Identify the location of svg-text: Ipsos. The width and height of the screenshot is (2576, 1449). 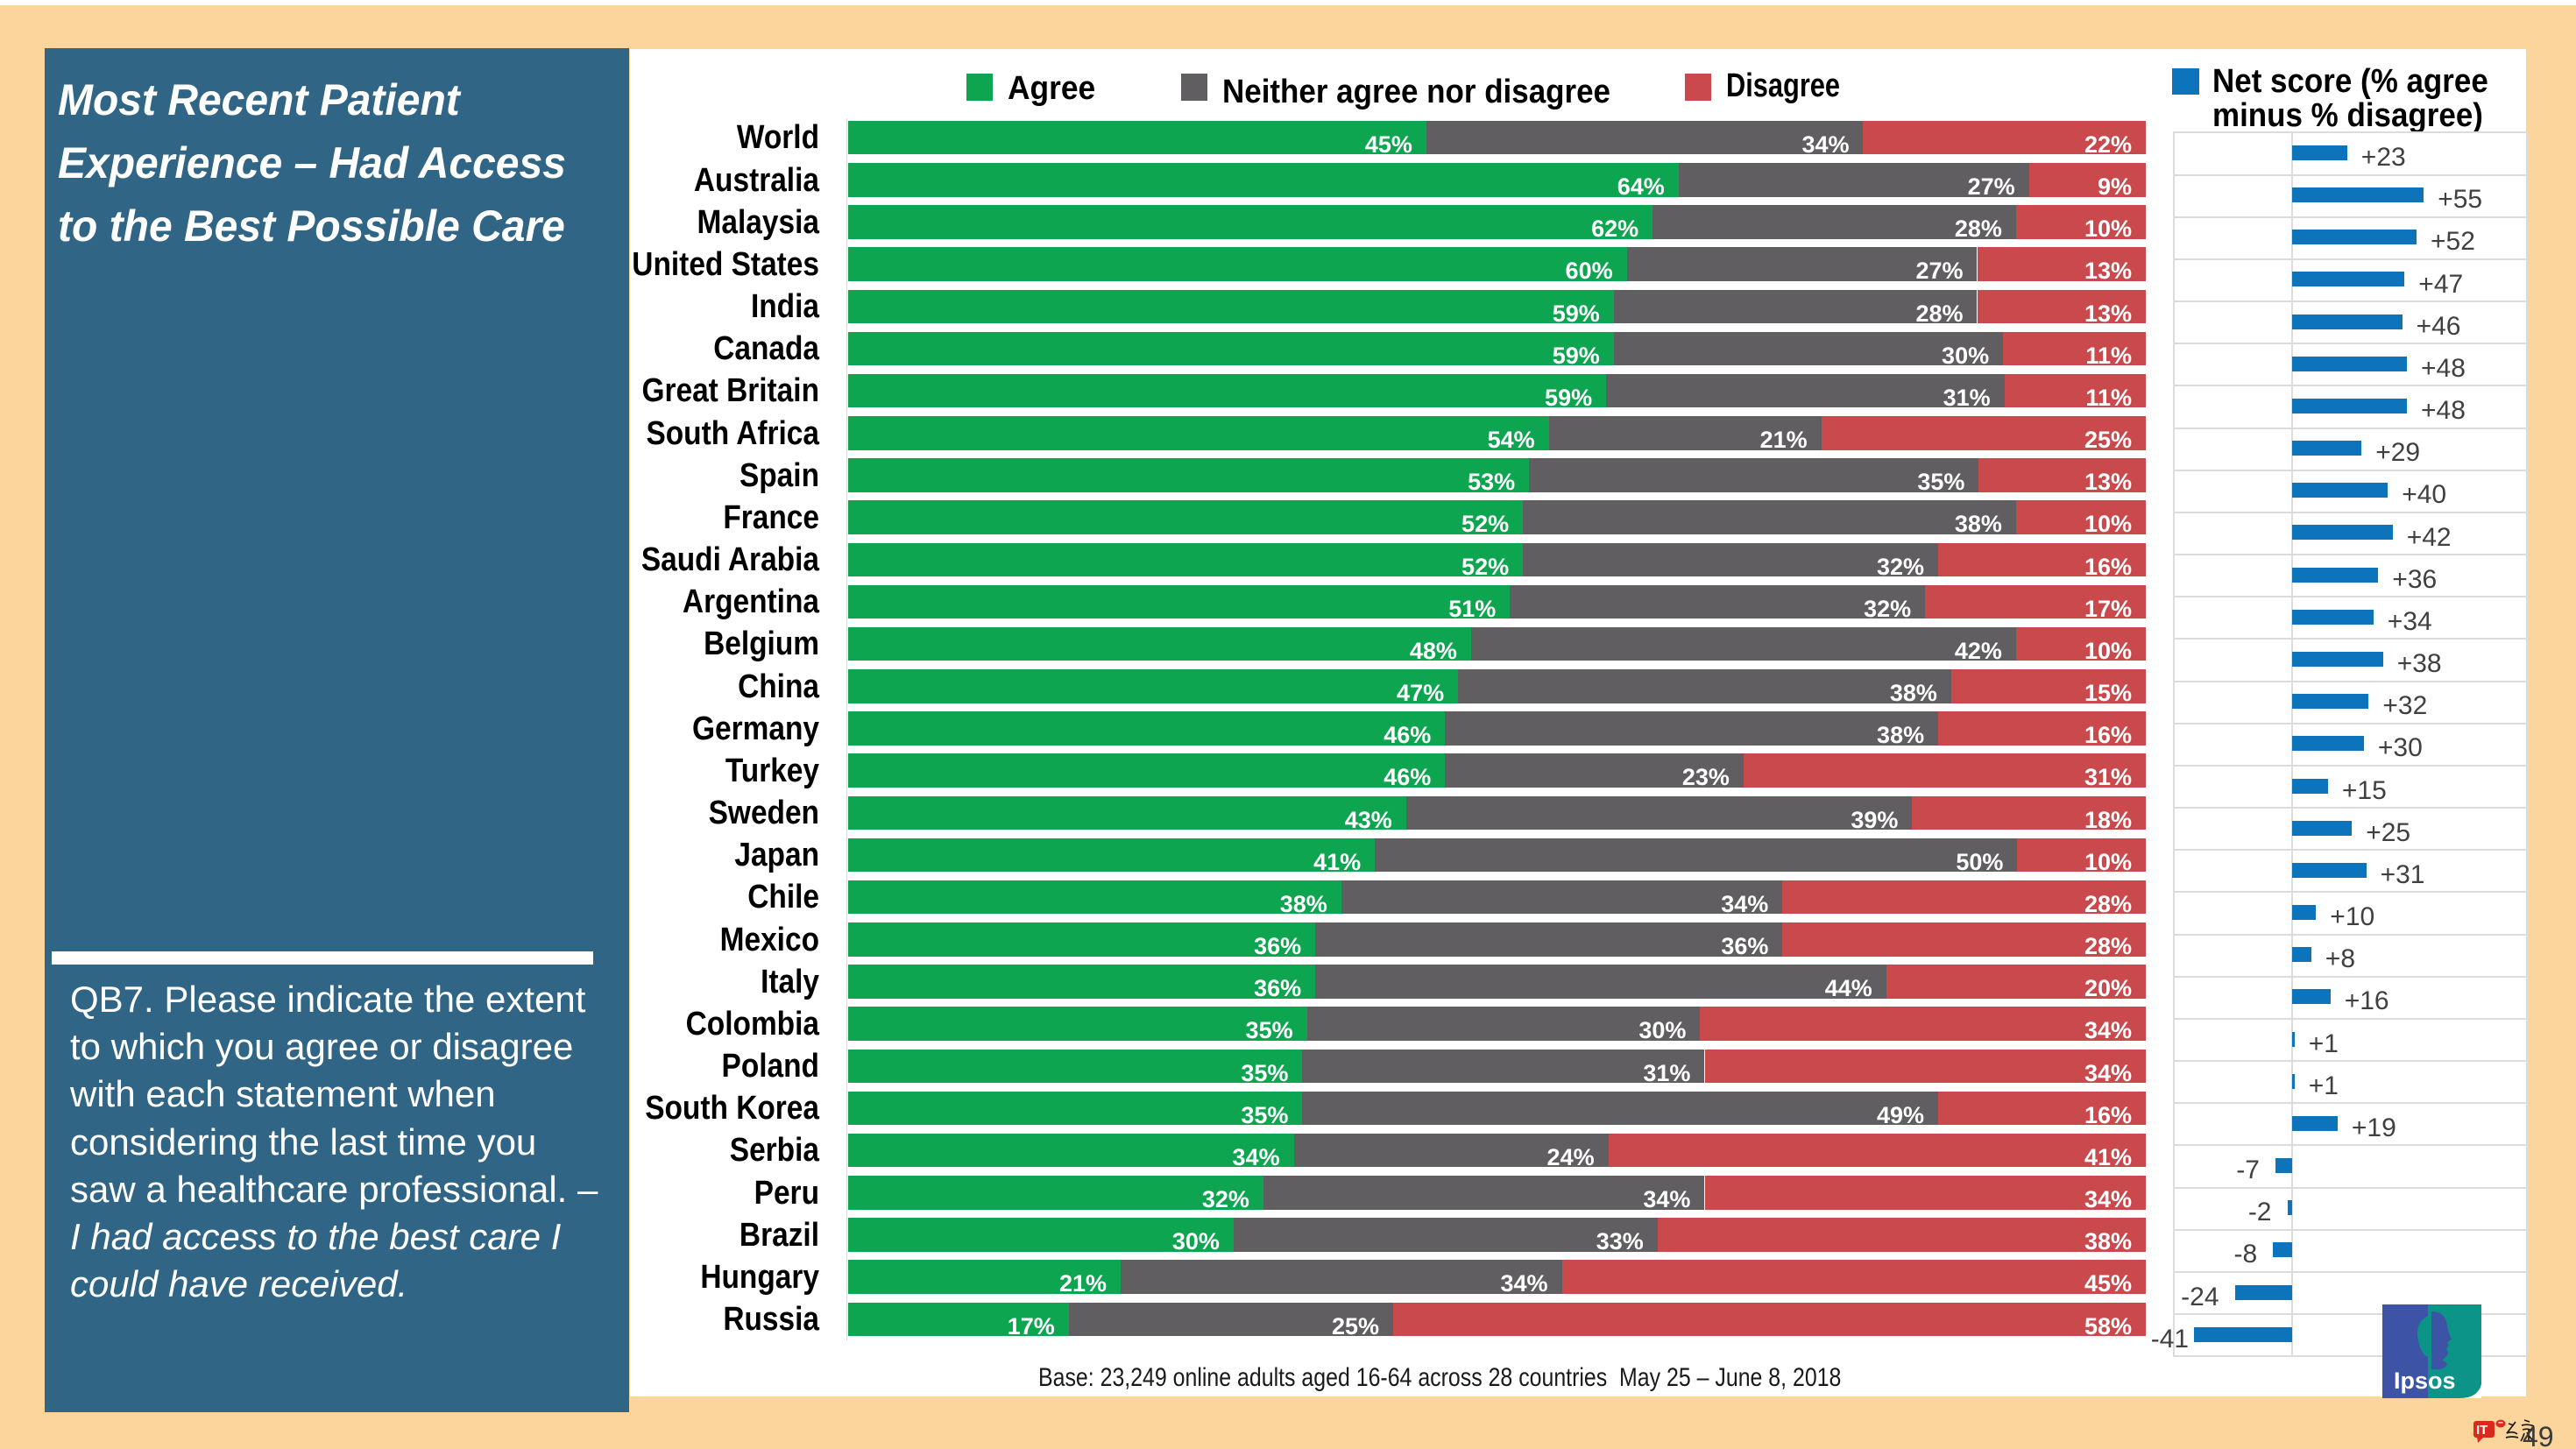
(2425, 1381).